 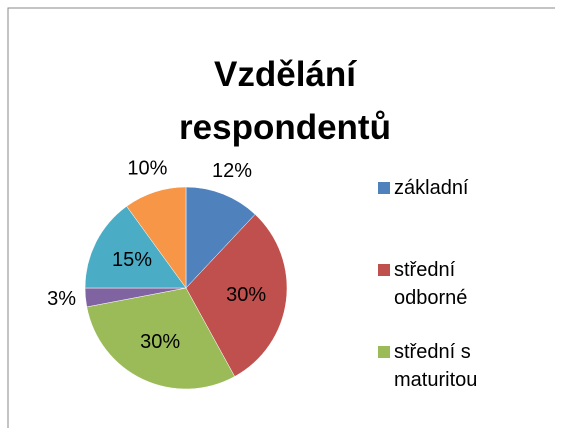 I want to click on data-label: 3%, so click(x=61, y=299).